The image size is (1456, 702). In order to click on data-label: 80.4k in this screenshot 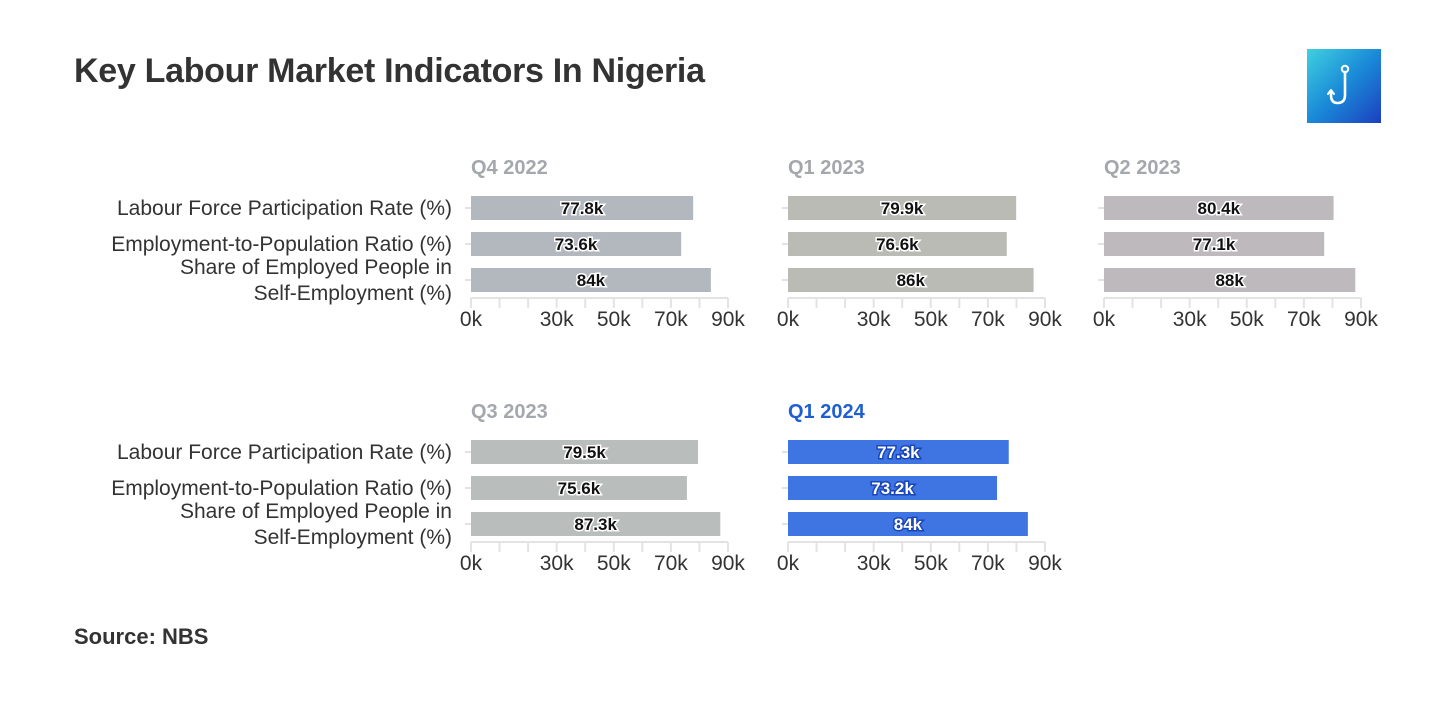, I will do `click(1219, 208)`.